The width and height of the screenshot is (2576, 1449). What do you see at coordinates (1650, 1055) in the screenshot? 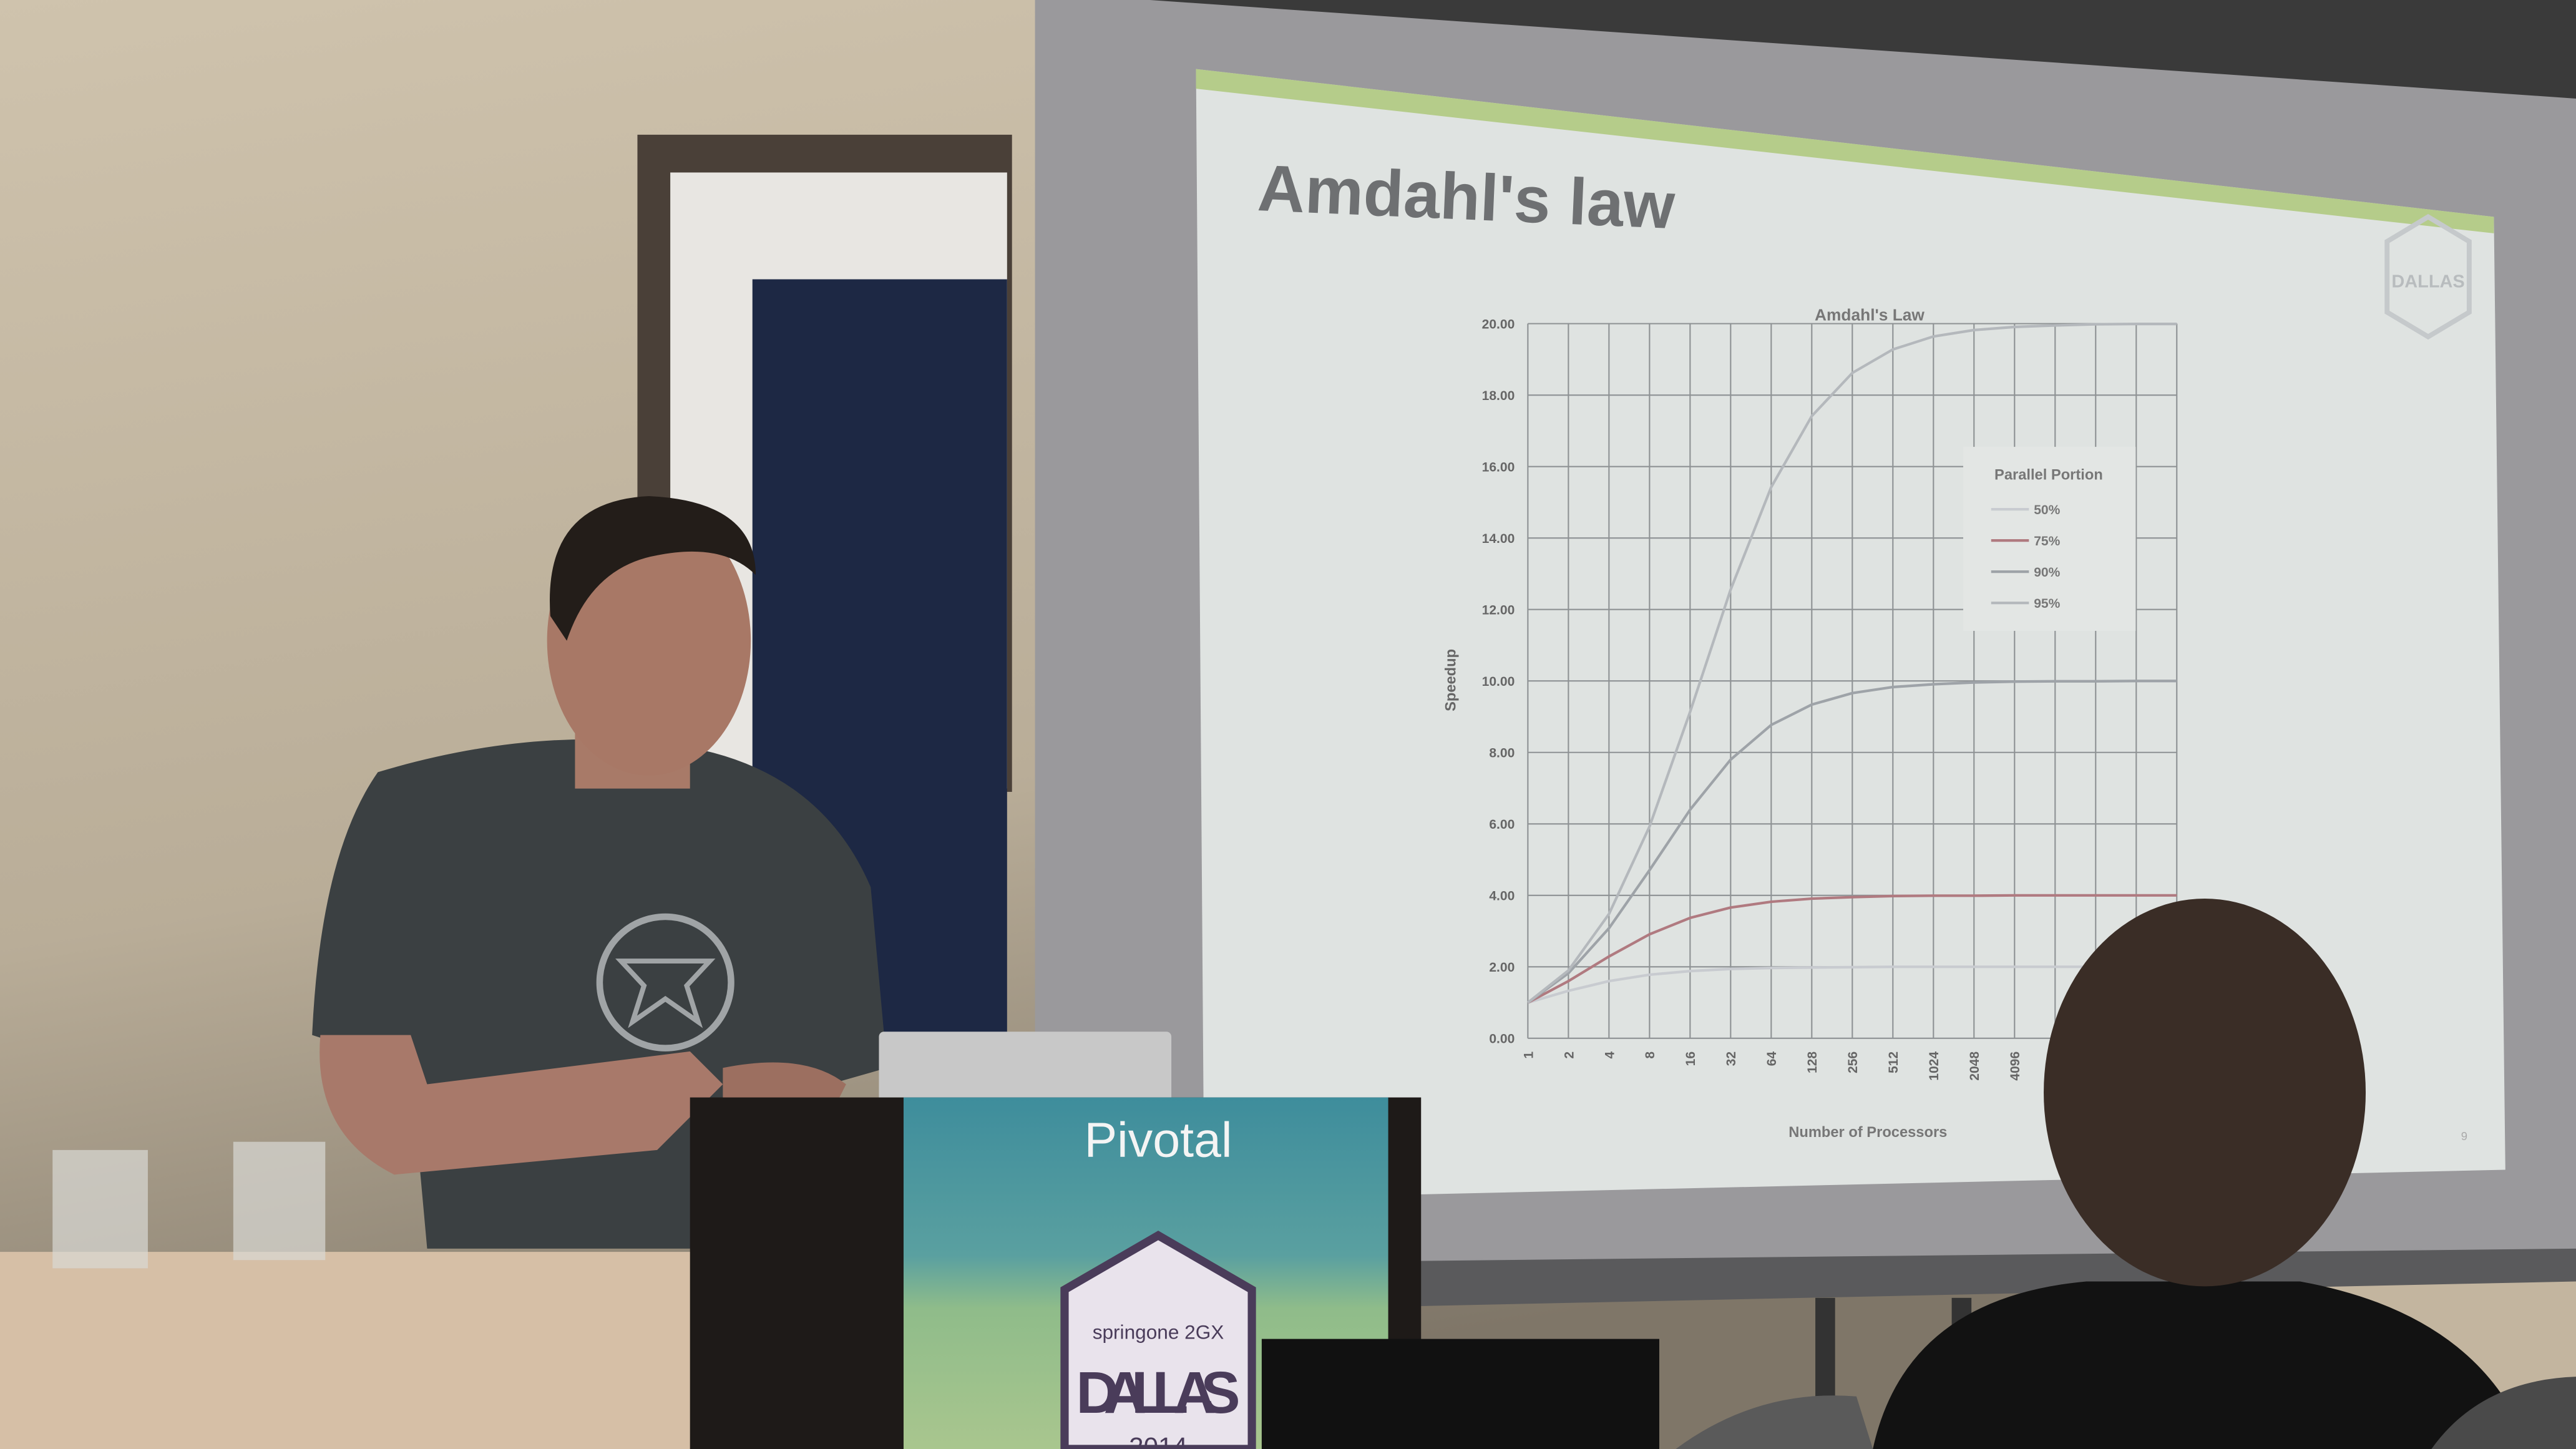
I see `x-tick-label: 8` at bounding box center [1650, 1055].